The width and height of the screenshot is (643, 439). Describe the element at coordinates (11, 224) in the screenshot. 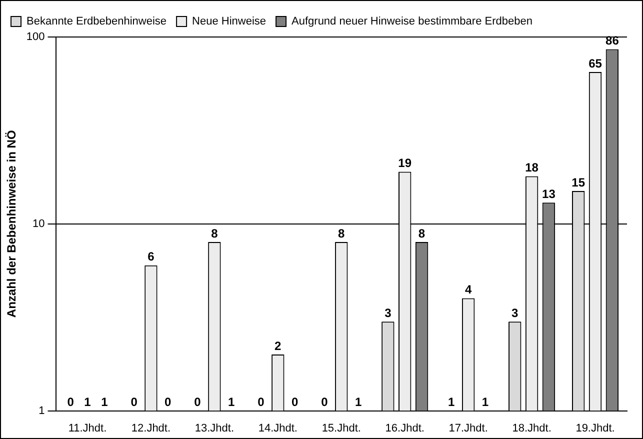

I see `y-axis-title: Anzahl der Bebenhinweise in NÖ` at that location.